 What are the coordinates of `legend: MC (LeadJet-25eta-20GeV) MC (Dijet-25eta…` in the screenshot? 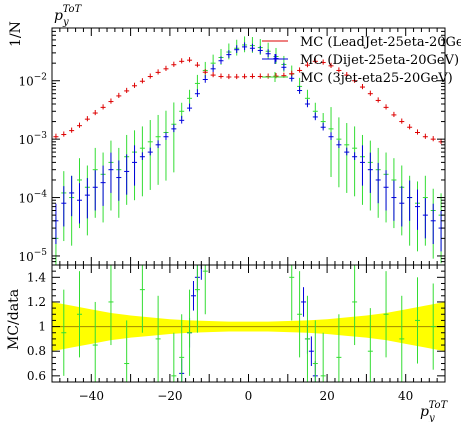 It's located at (361, 60).